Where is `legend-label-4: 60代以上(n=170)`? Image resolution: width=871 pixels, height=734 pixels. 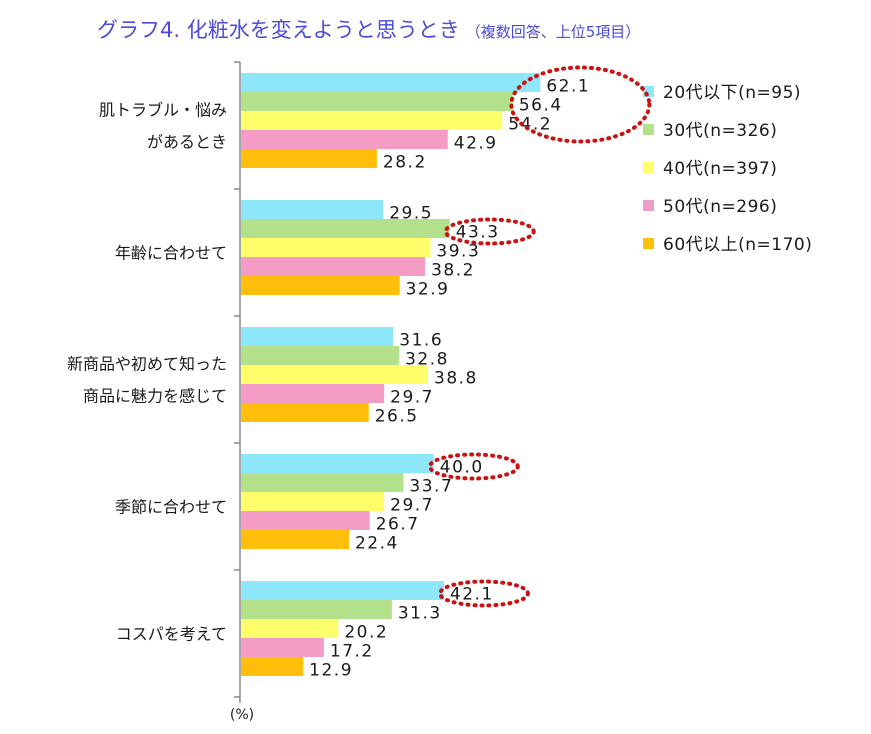
legend-label-4: 60代以上(n=170) is located at coordinates (737, 245).